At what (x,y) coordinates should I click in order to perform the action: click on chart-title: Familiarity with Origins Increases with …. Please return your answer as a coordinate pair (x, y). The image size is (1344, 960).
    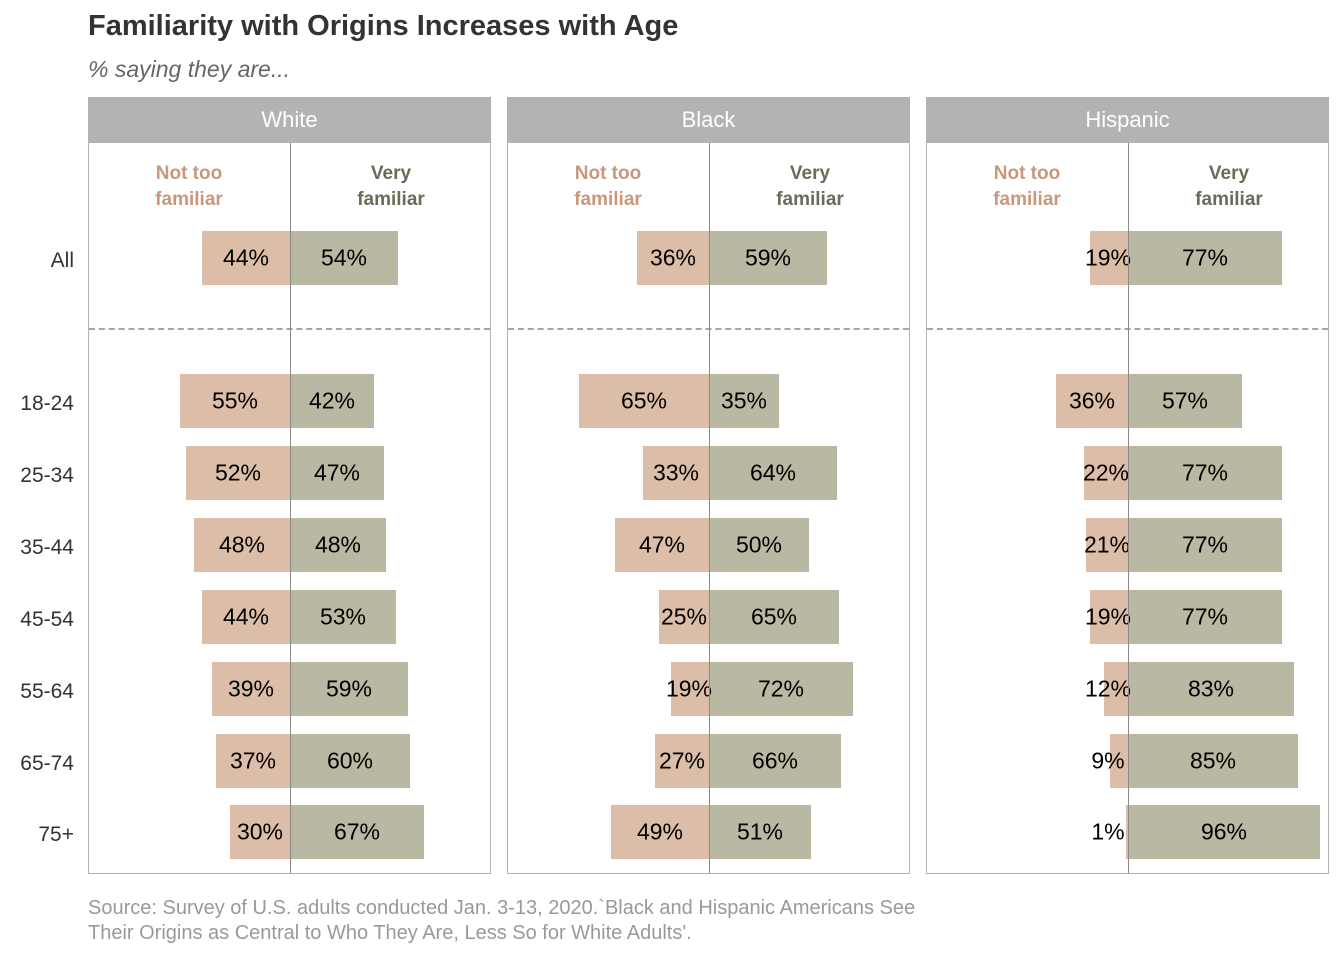
    Looking at the image, I should click on (383, 26).